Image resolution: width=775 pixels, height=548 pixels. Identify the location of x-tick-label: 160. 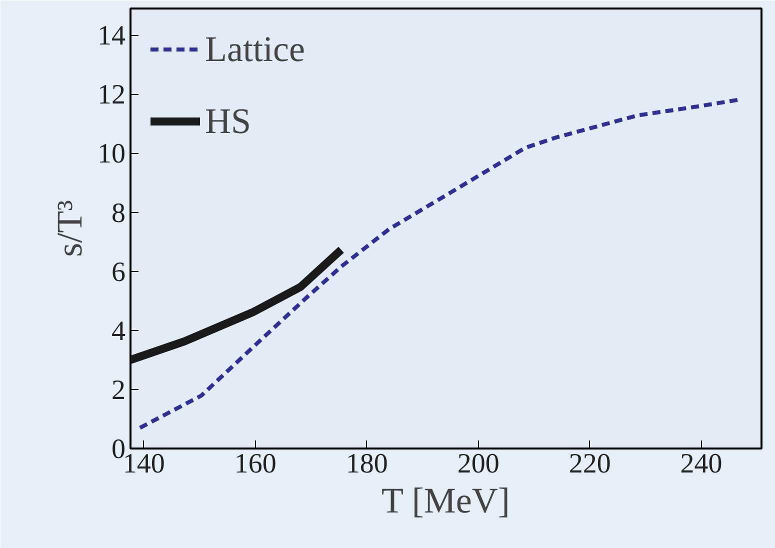
(255, 464).